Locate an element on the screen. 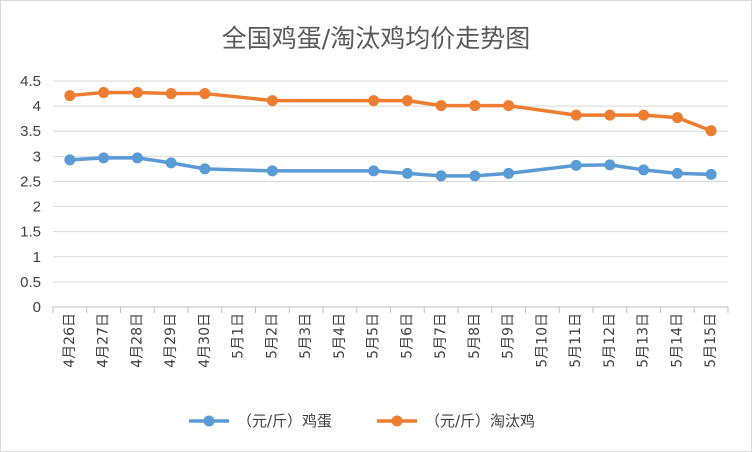 This screenshot has width=752, height=452. x-tick-label: 5月2日 is located at coordinates (272, 336).